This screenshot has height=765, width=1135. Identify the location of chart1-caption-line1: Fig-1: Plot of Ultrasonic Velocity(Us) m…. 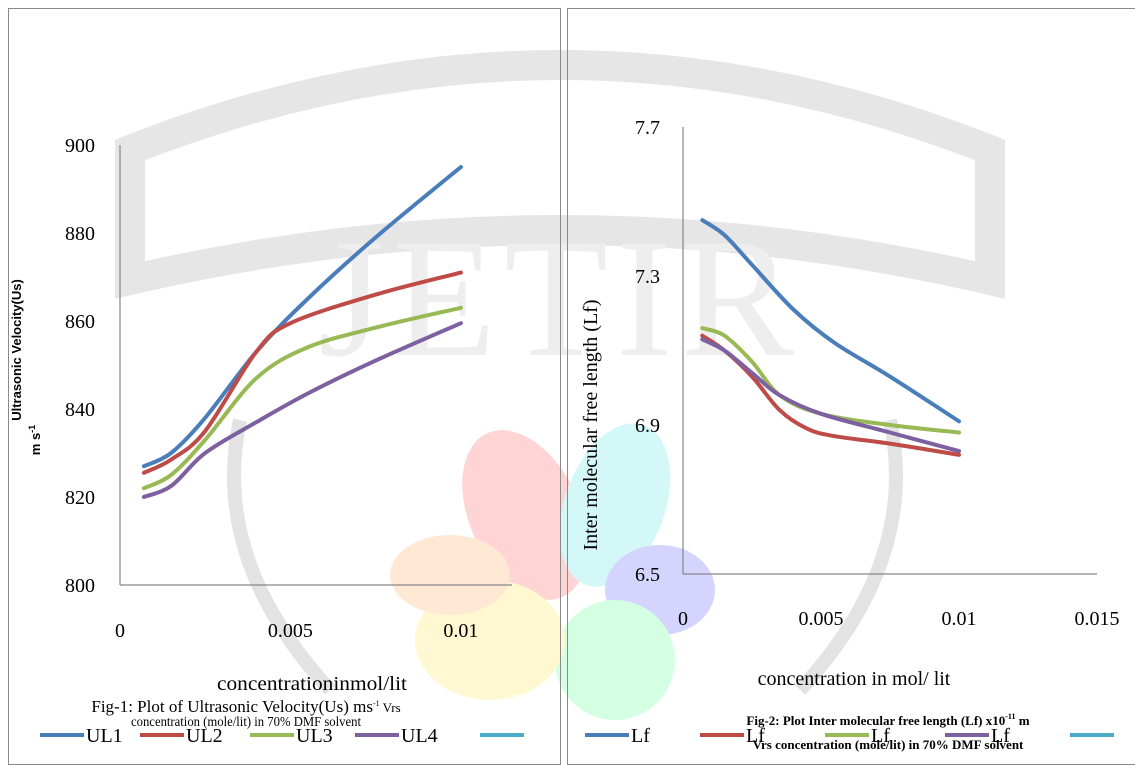
(245, 706).